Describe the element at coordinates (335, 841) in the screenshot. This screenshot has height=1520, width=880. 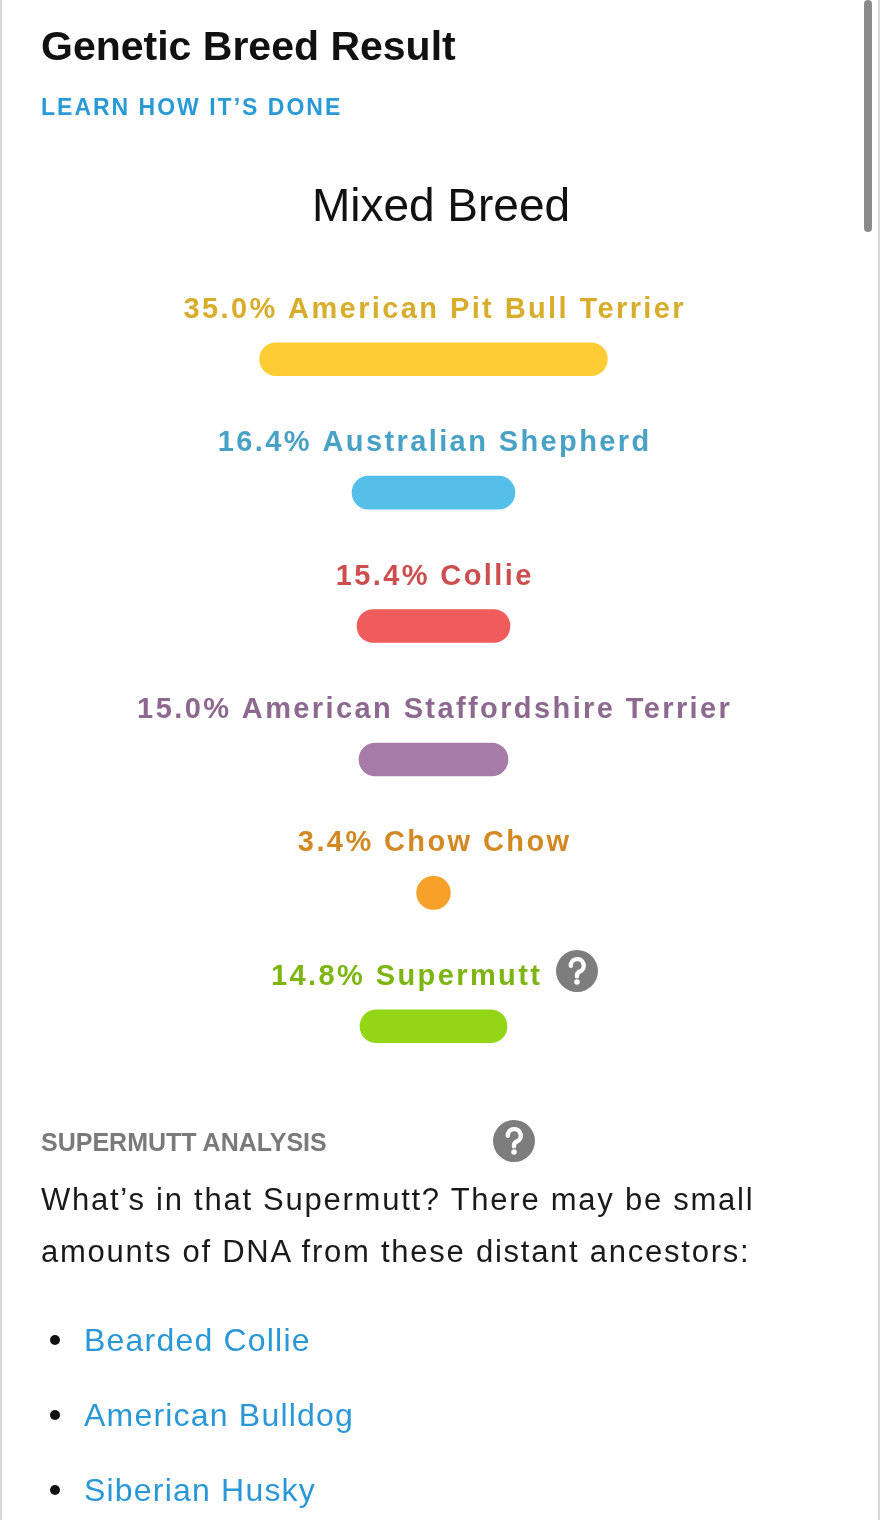
I see `data-label: 3.4%` at that location.